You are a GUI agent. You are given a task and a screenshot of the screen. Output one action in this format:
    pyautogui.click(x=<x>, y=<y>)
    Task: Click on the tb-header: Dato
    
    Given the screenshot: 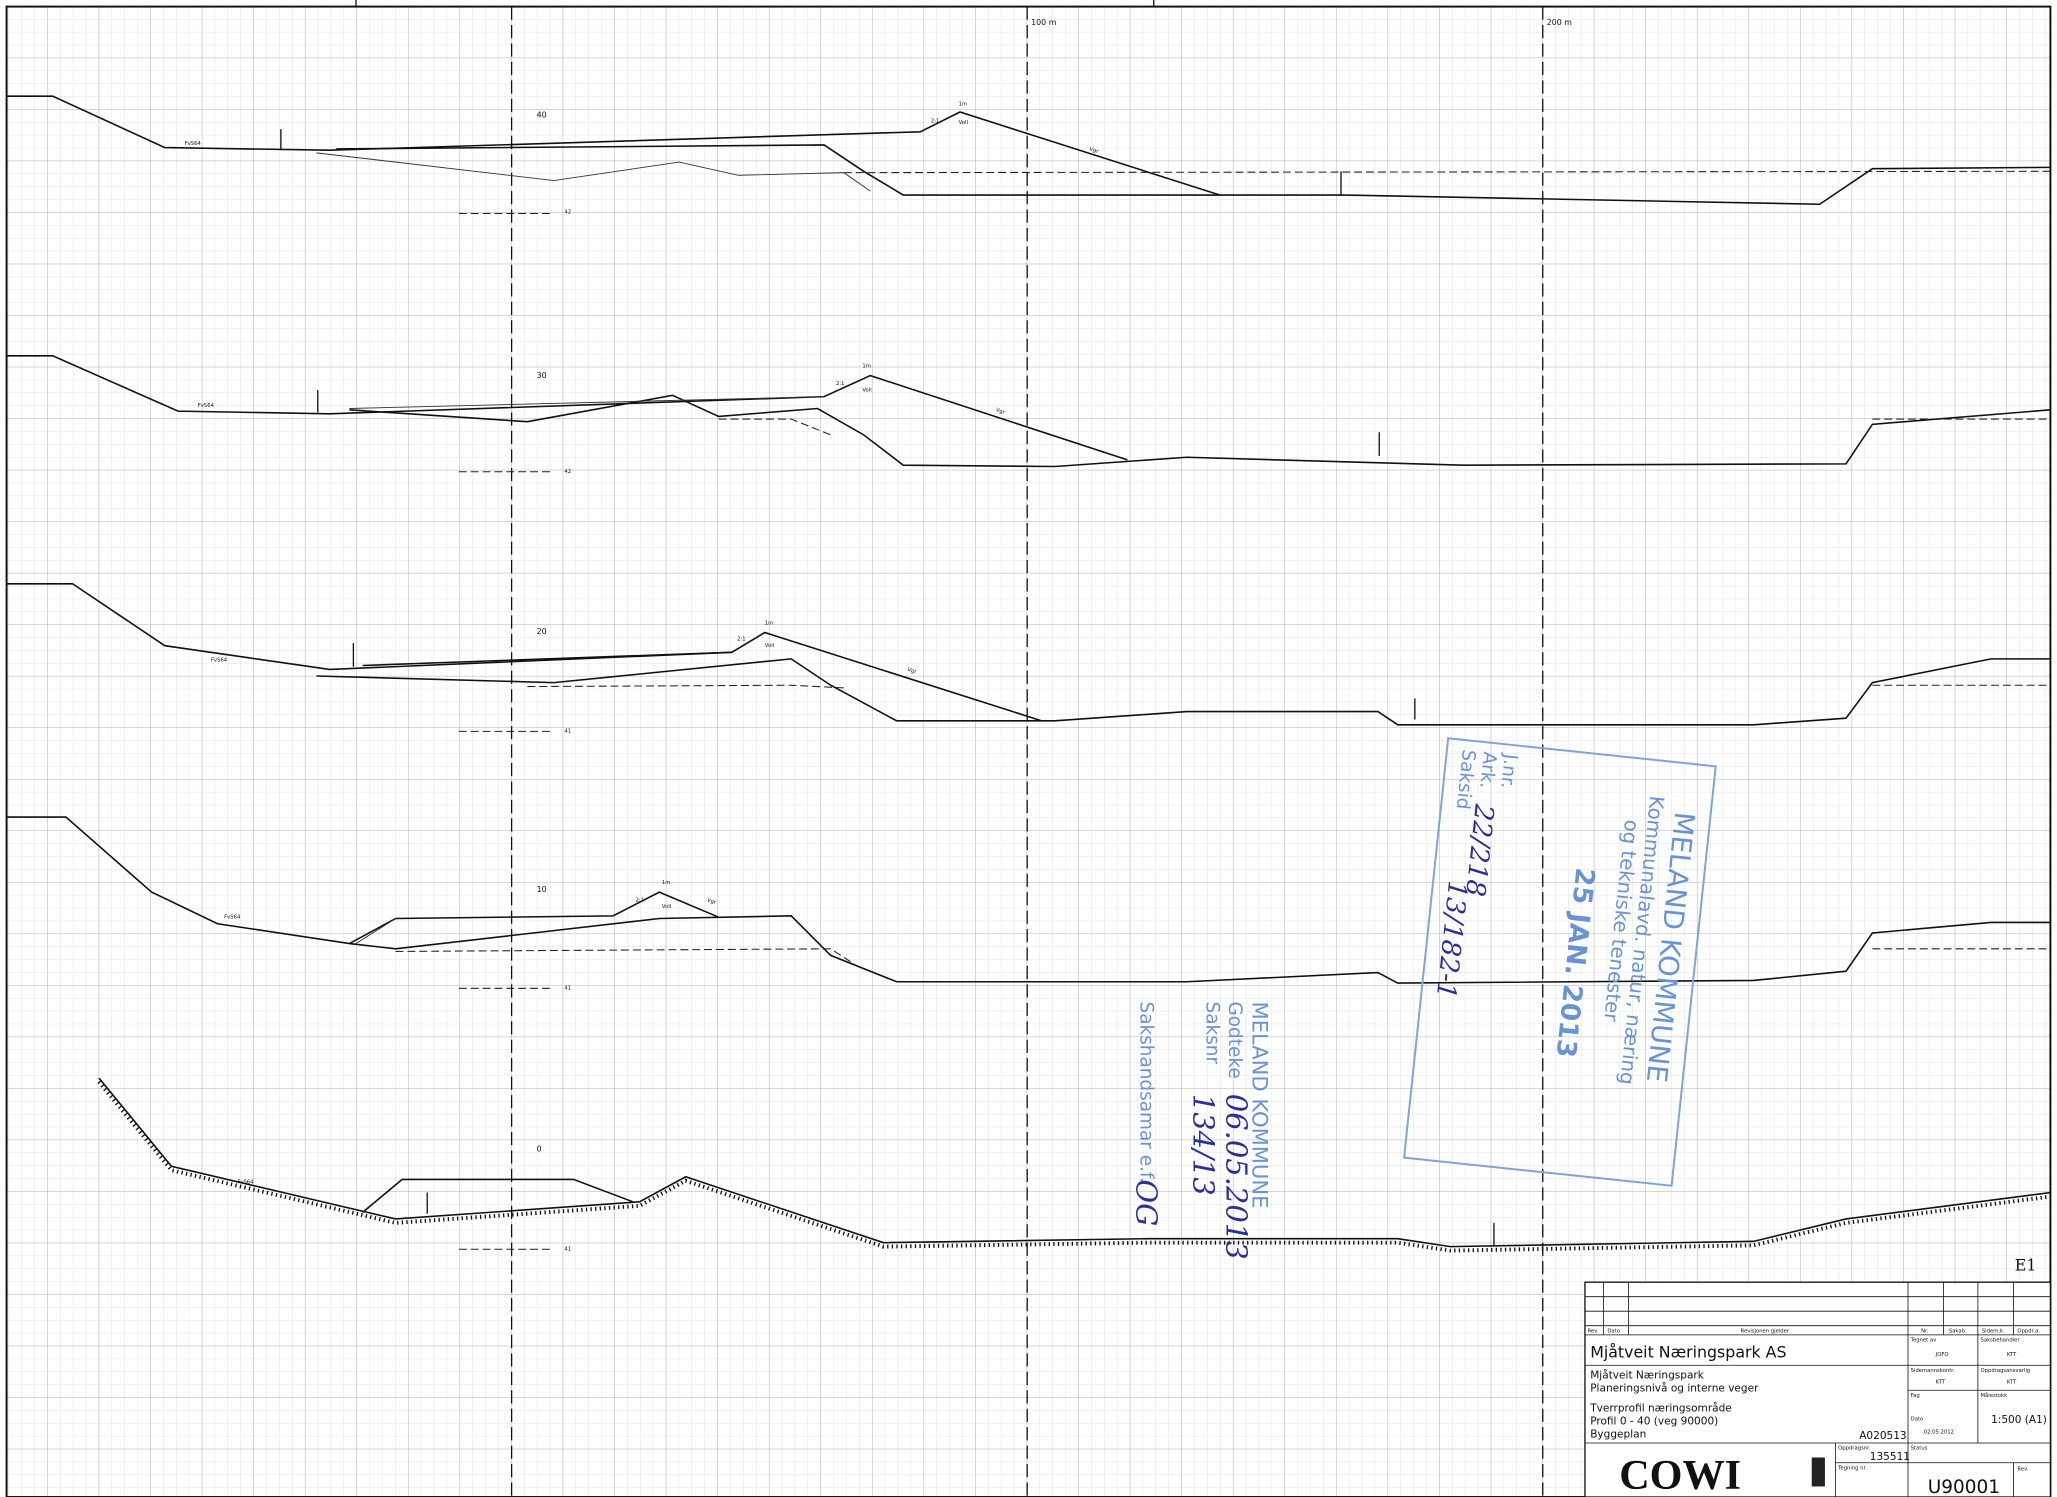 What is the action you would take?
    pyautogui.click(x=1613, y=1331)
    